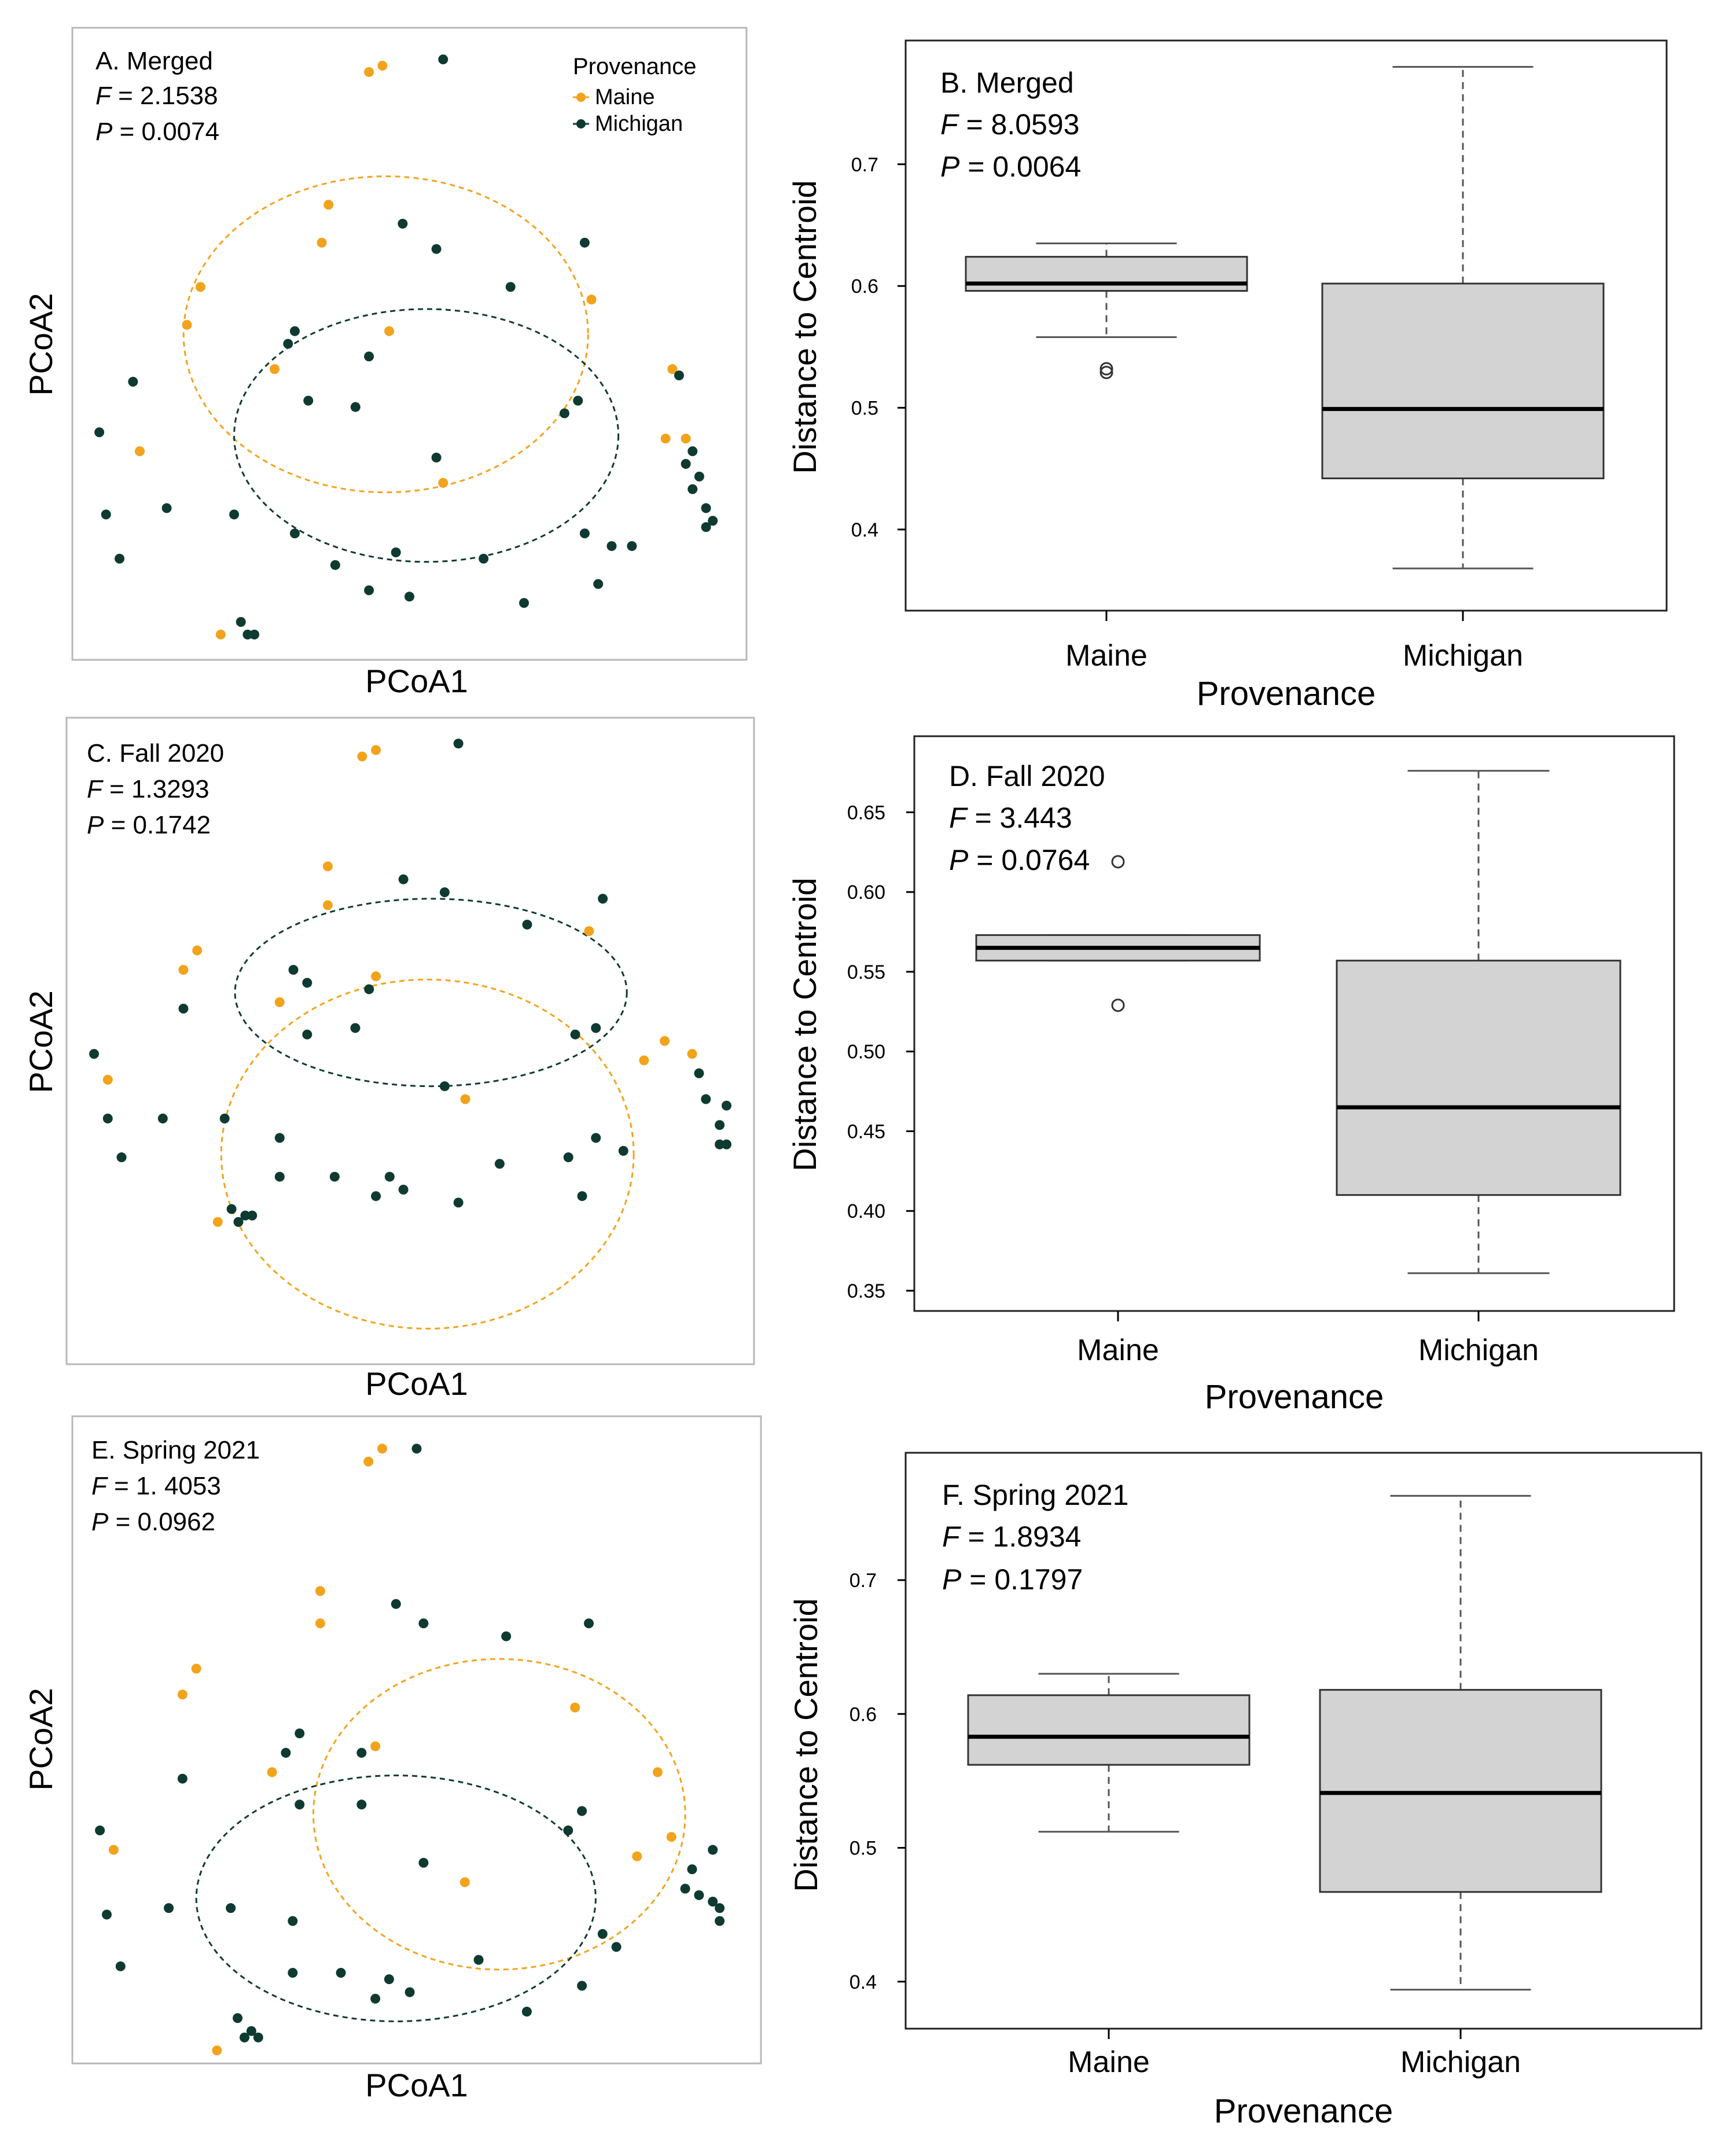  What do you see at coordinates (1011, 1537) in the screenshot?
I see `panel-f-f-stat: F = 1.8934` at bounding box center [1011, 1537].